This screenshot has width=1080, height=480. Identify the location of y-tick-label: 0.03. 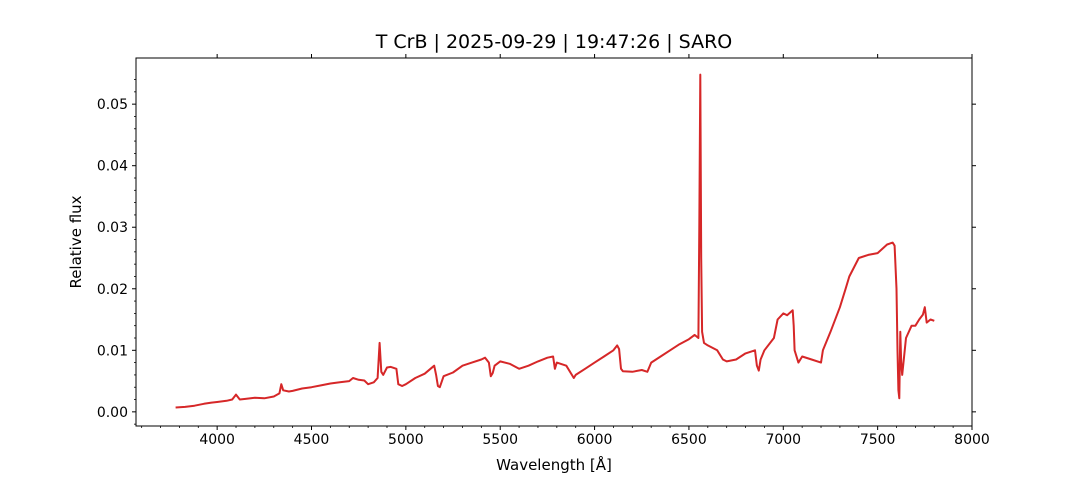
(112, 228).